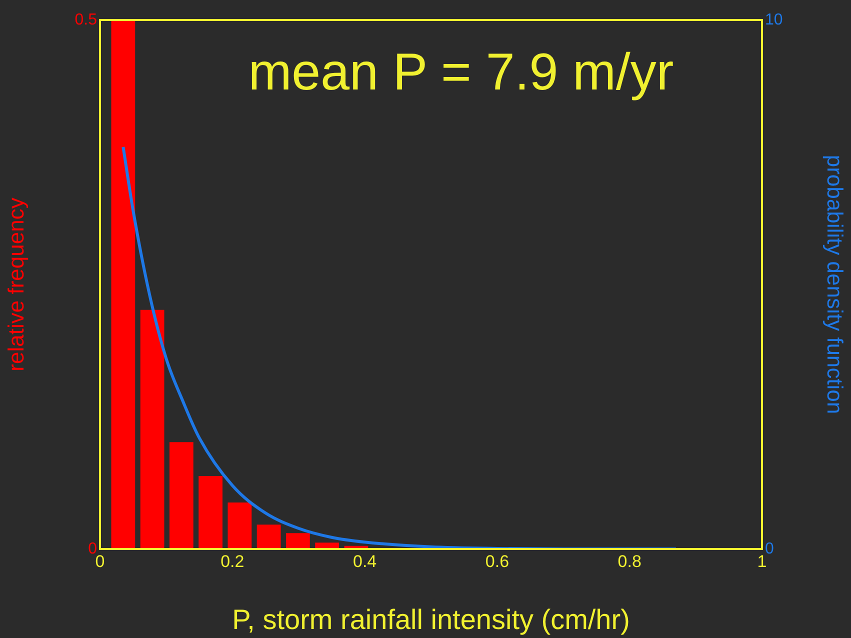 This screenshot has height=638, width=851. Describe the element at coordinates (232, 561) in the screenshot. I see `x-tick-label: 0.2` at that location.